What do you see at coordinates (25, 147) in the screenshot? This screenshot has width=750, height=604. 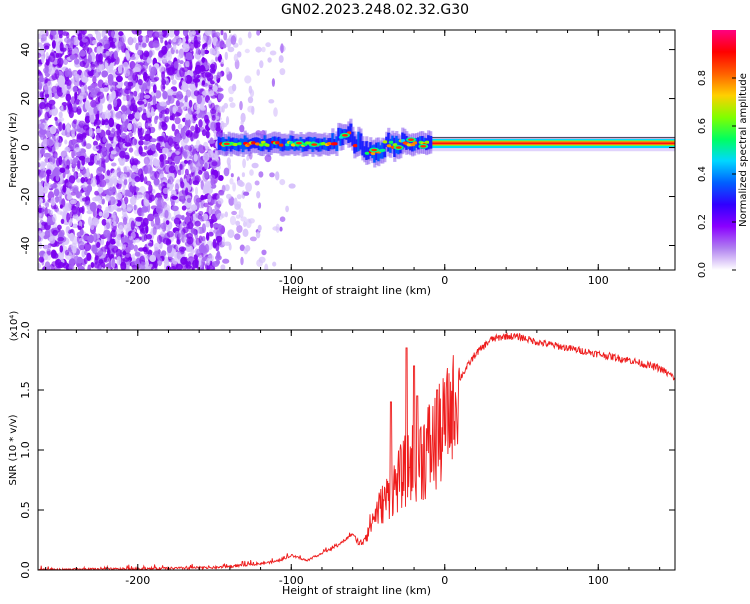 I see `spectrogram-ytick-label: 0` at bounding box center [25, 147].